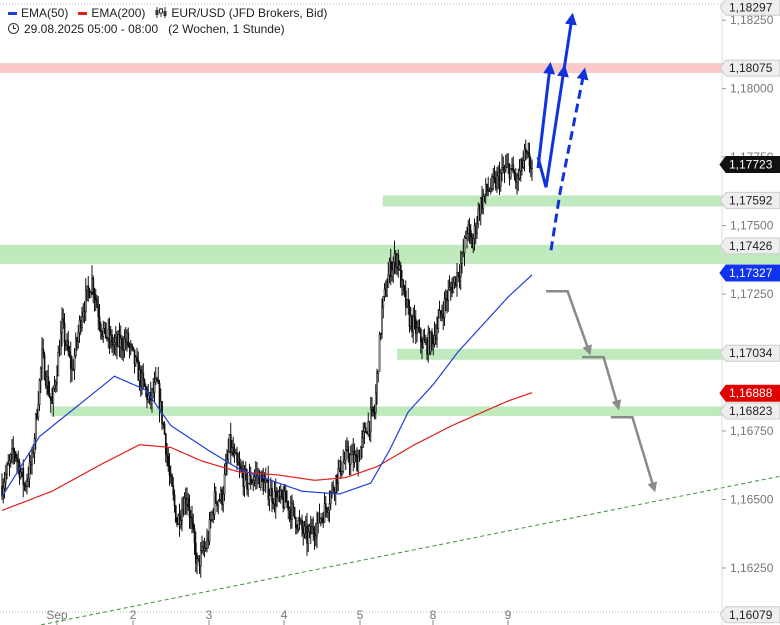  Describe the element at coordinates (752, 294) in the screenshot. I see `y-tick-label: 1,17250` at that location.